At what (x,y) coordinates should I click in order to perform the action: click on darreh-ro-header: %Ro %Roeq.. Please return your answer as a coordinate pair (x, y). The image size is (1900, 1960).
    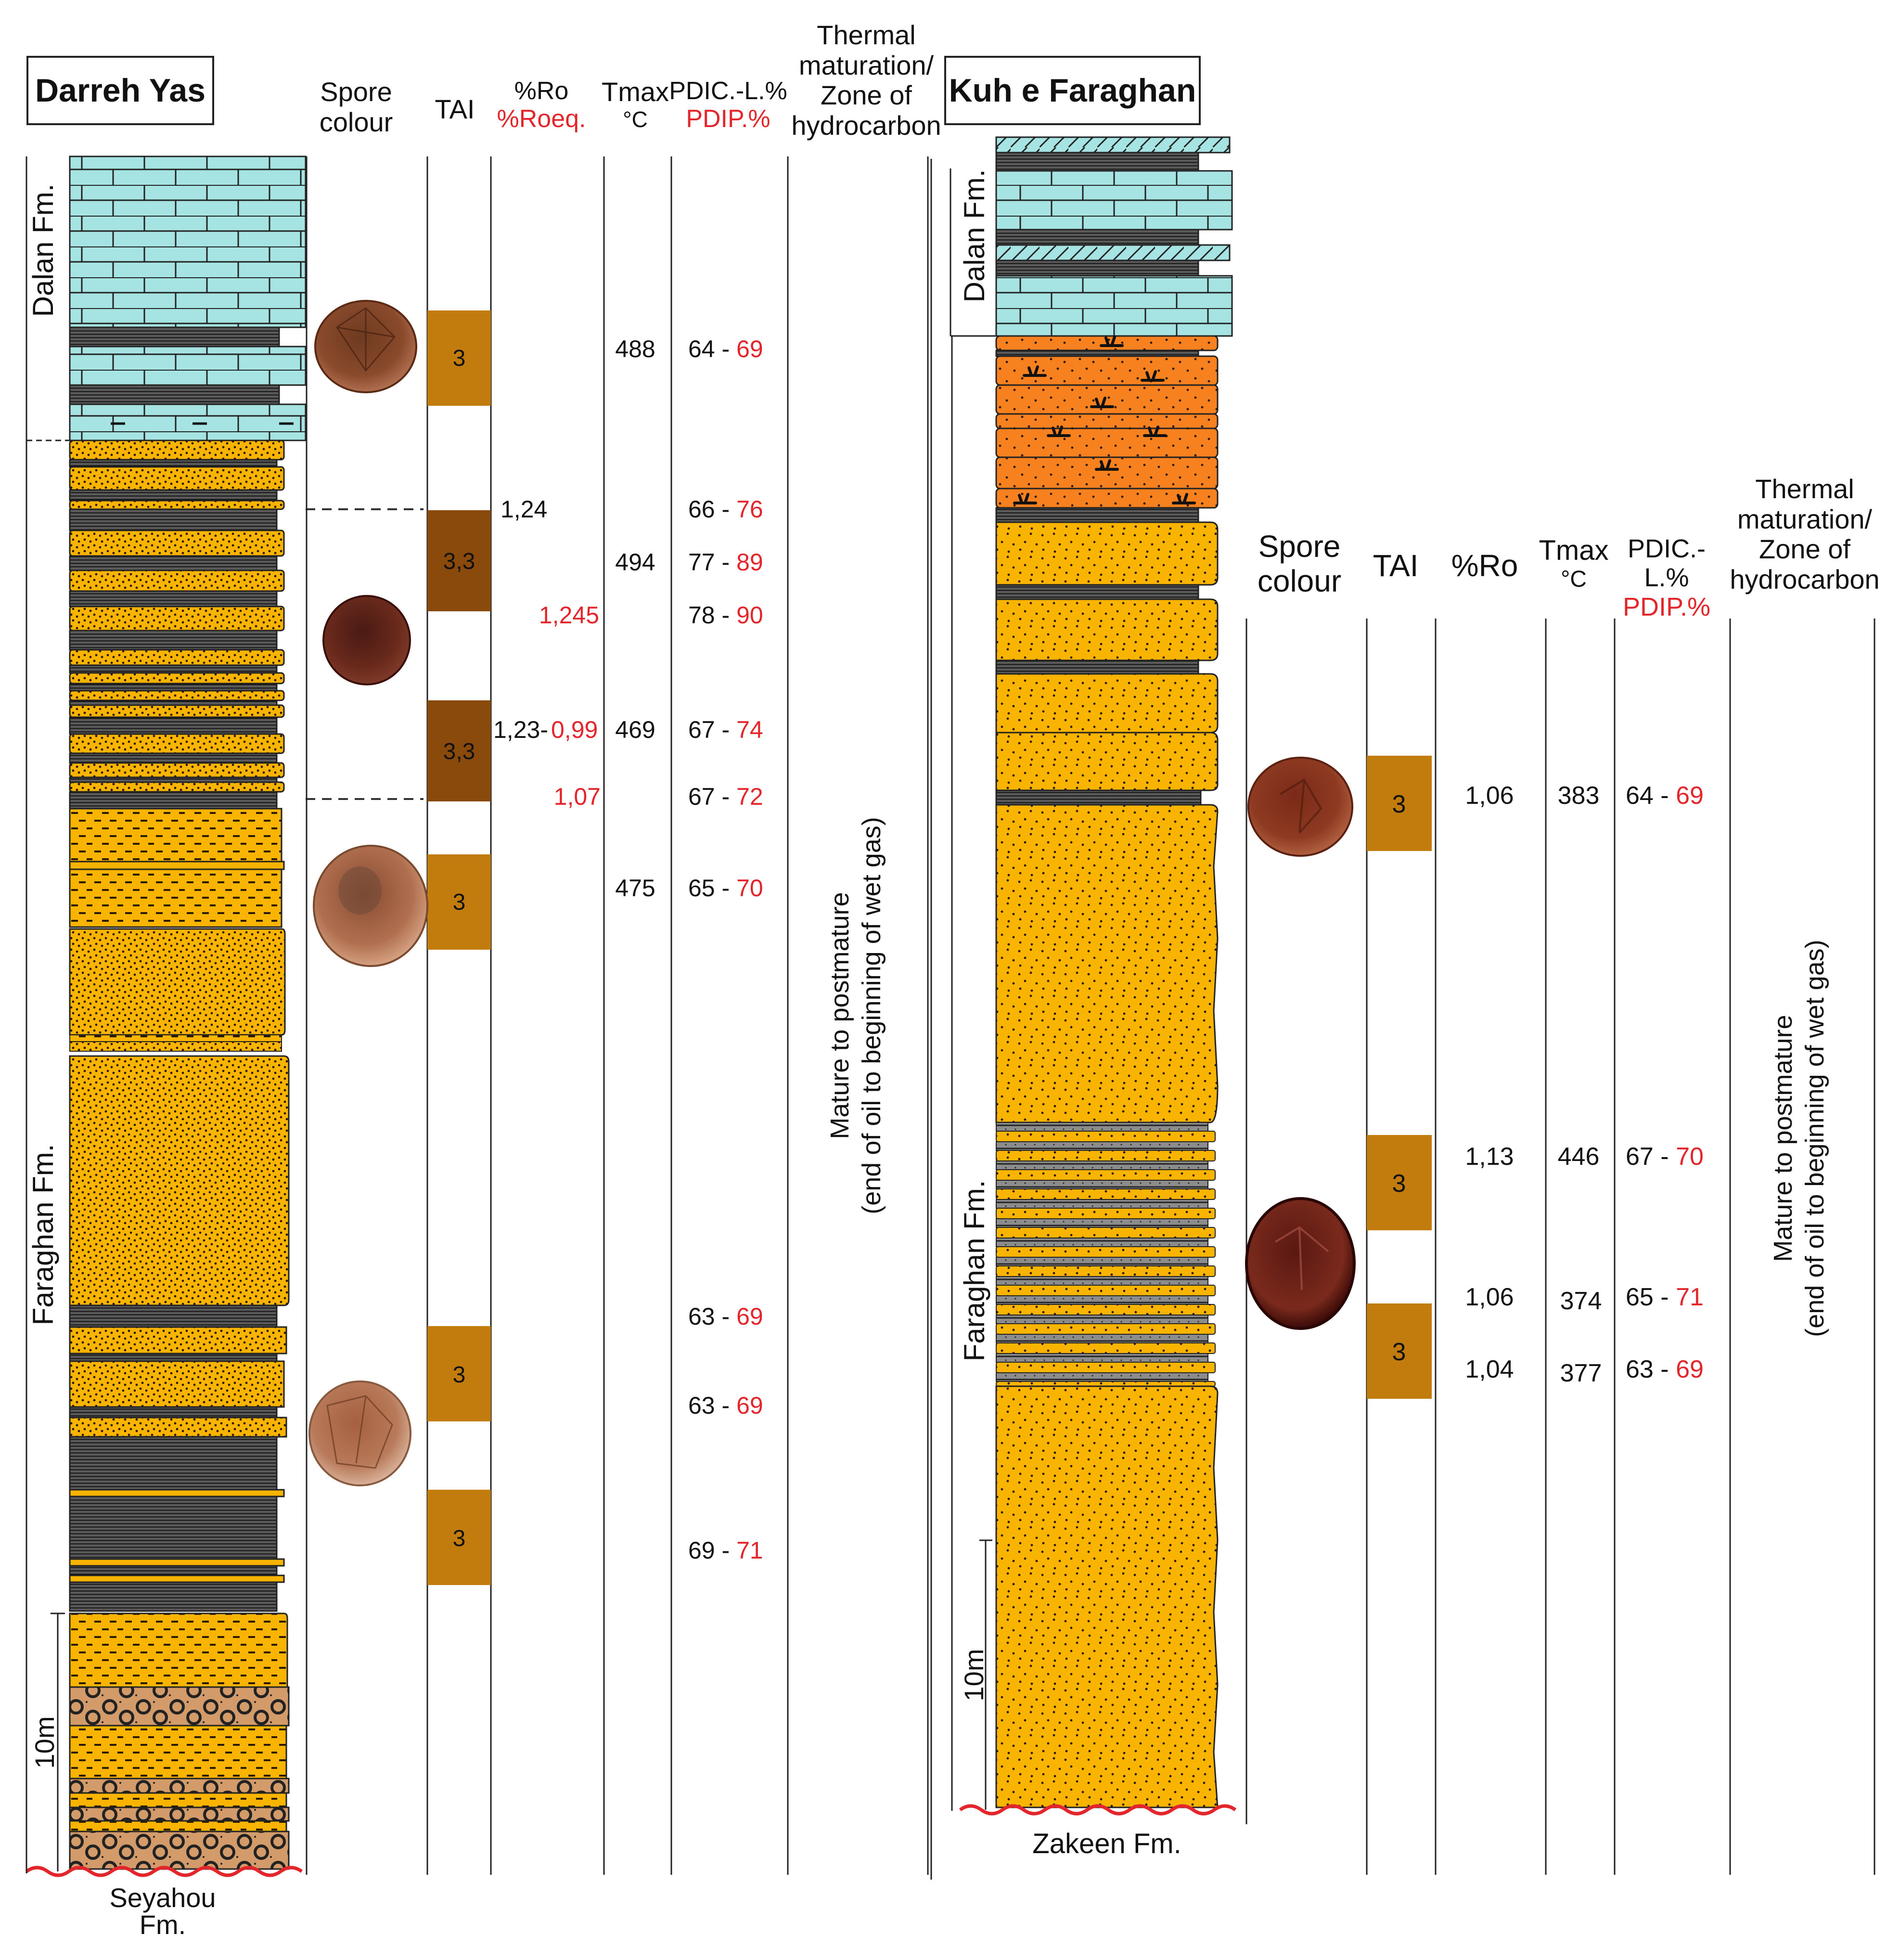
    Looking at the image, I should click on (541, 105).